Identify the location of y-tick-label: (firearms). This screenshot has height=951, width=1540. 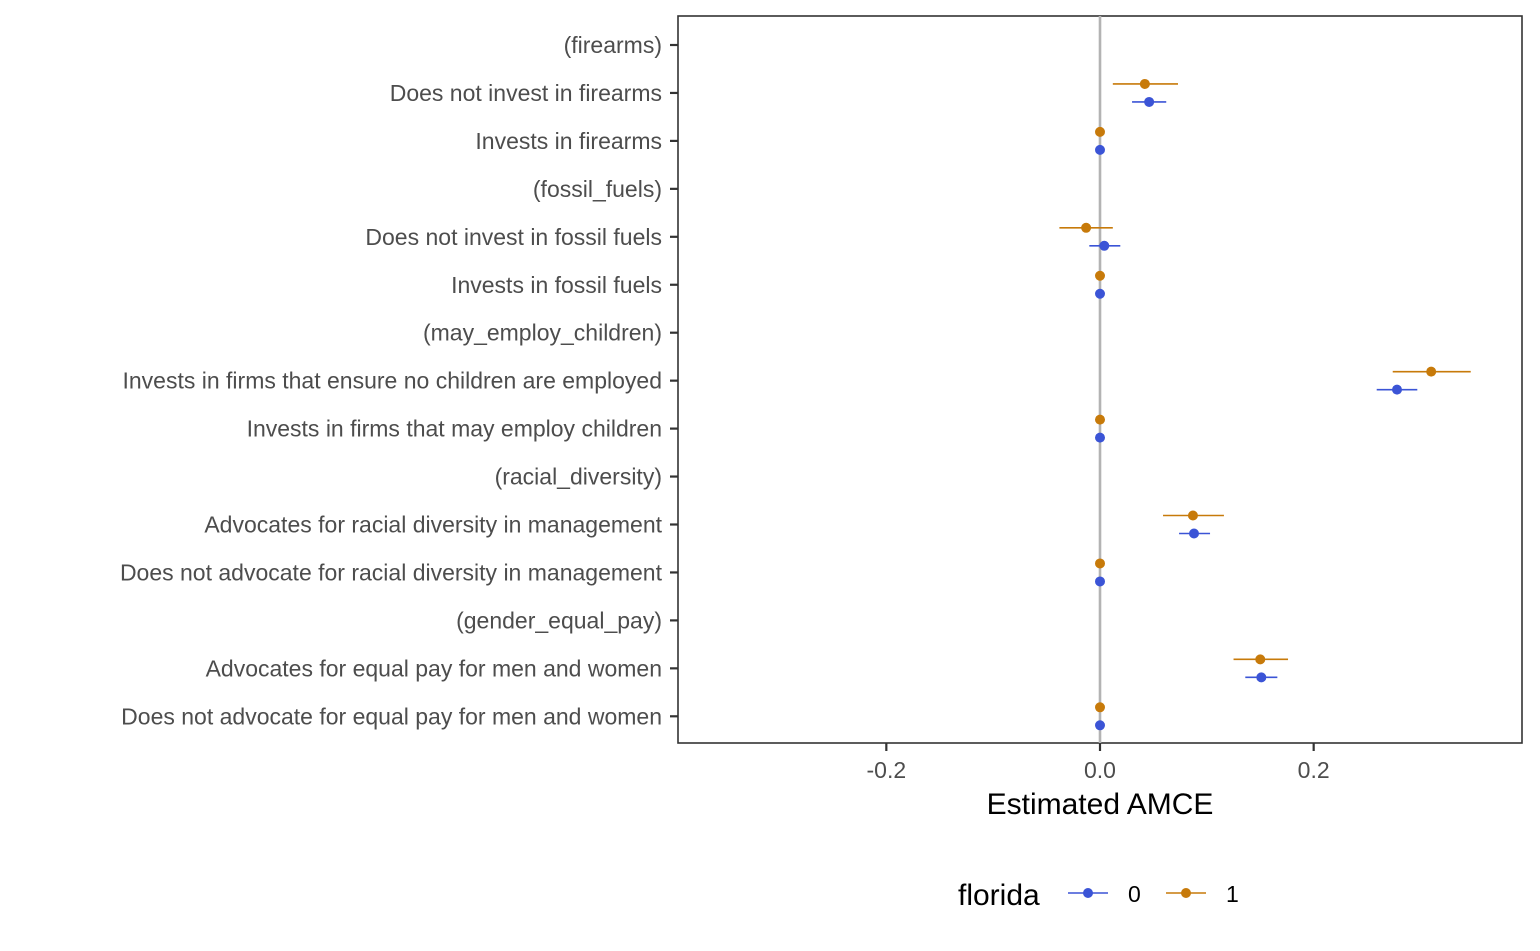
(613, 45).